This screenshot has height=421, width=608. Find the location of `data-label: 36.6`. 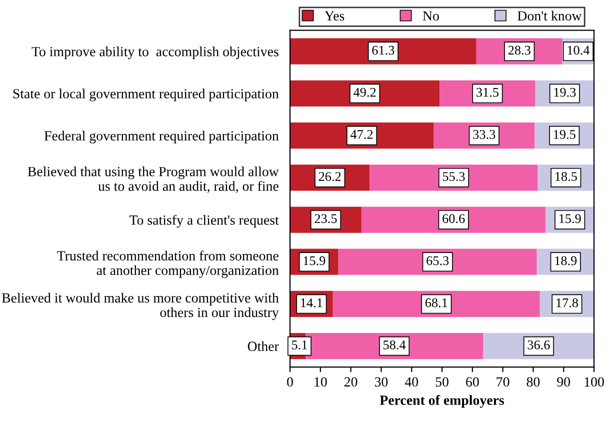

data-label: 36.6 is located at coordinates (539, 345).